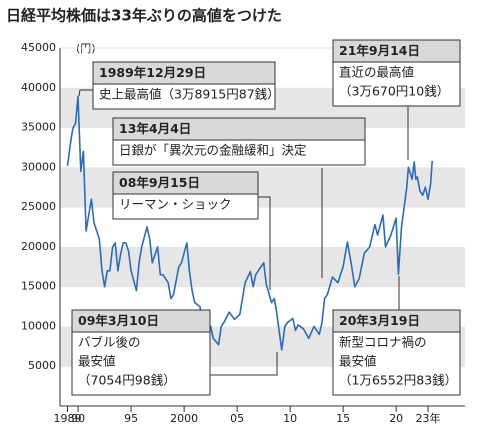  What do you see at coordinates (343, 418) in the screenshot?
I see `x-tick-label: 15` at bounding box center [343, 418].